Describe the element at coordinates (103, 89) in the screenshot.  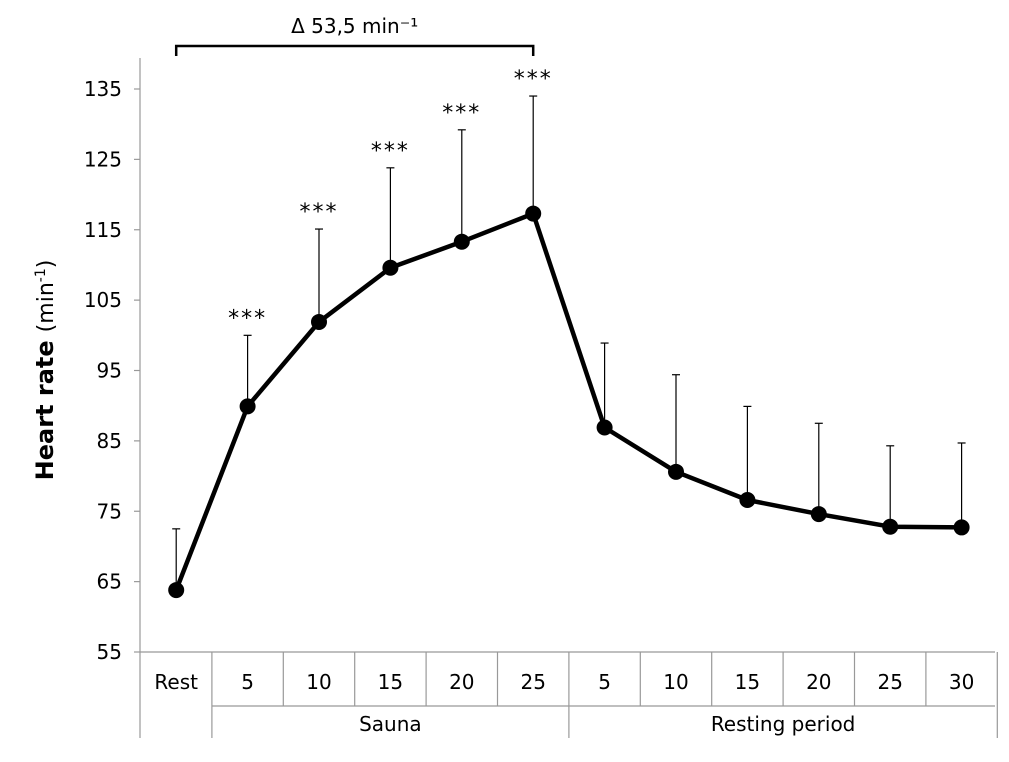
I see `y-tick-label: 135` at that location.